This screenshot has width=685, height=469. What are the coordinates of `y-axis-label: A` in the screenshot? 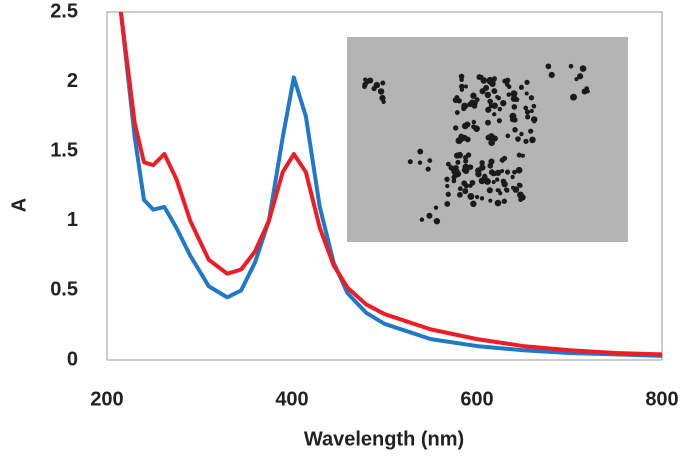 It's located at (19, 205).